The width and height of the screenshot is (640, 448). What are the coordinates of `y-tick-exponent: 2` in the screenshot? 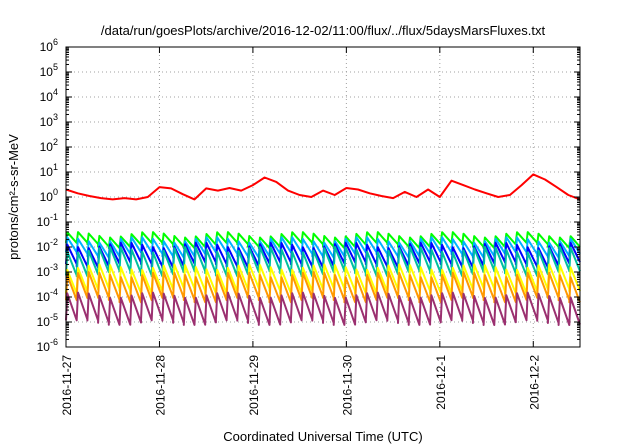 It's located at (55, 142).